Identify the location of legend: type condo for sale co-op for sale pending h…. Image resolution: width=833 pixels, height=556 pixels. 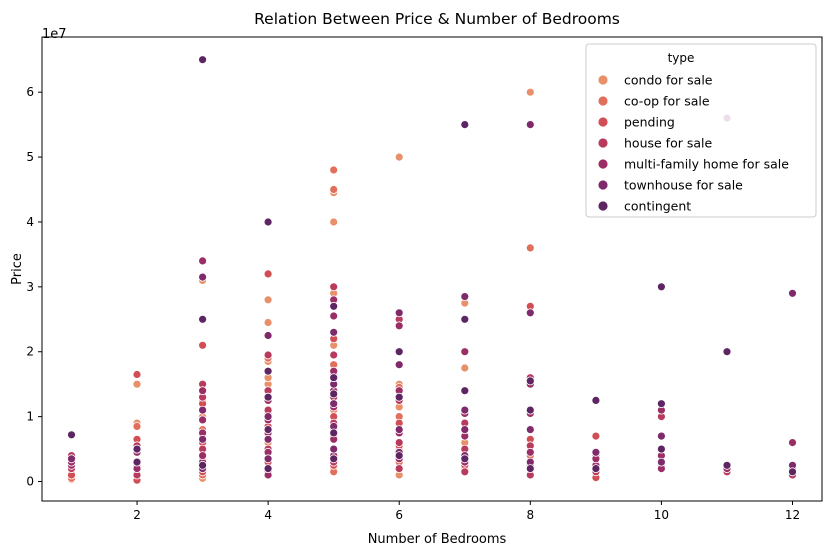
(701, 130).